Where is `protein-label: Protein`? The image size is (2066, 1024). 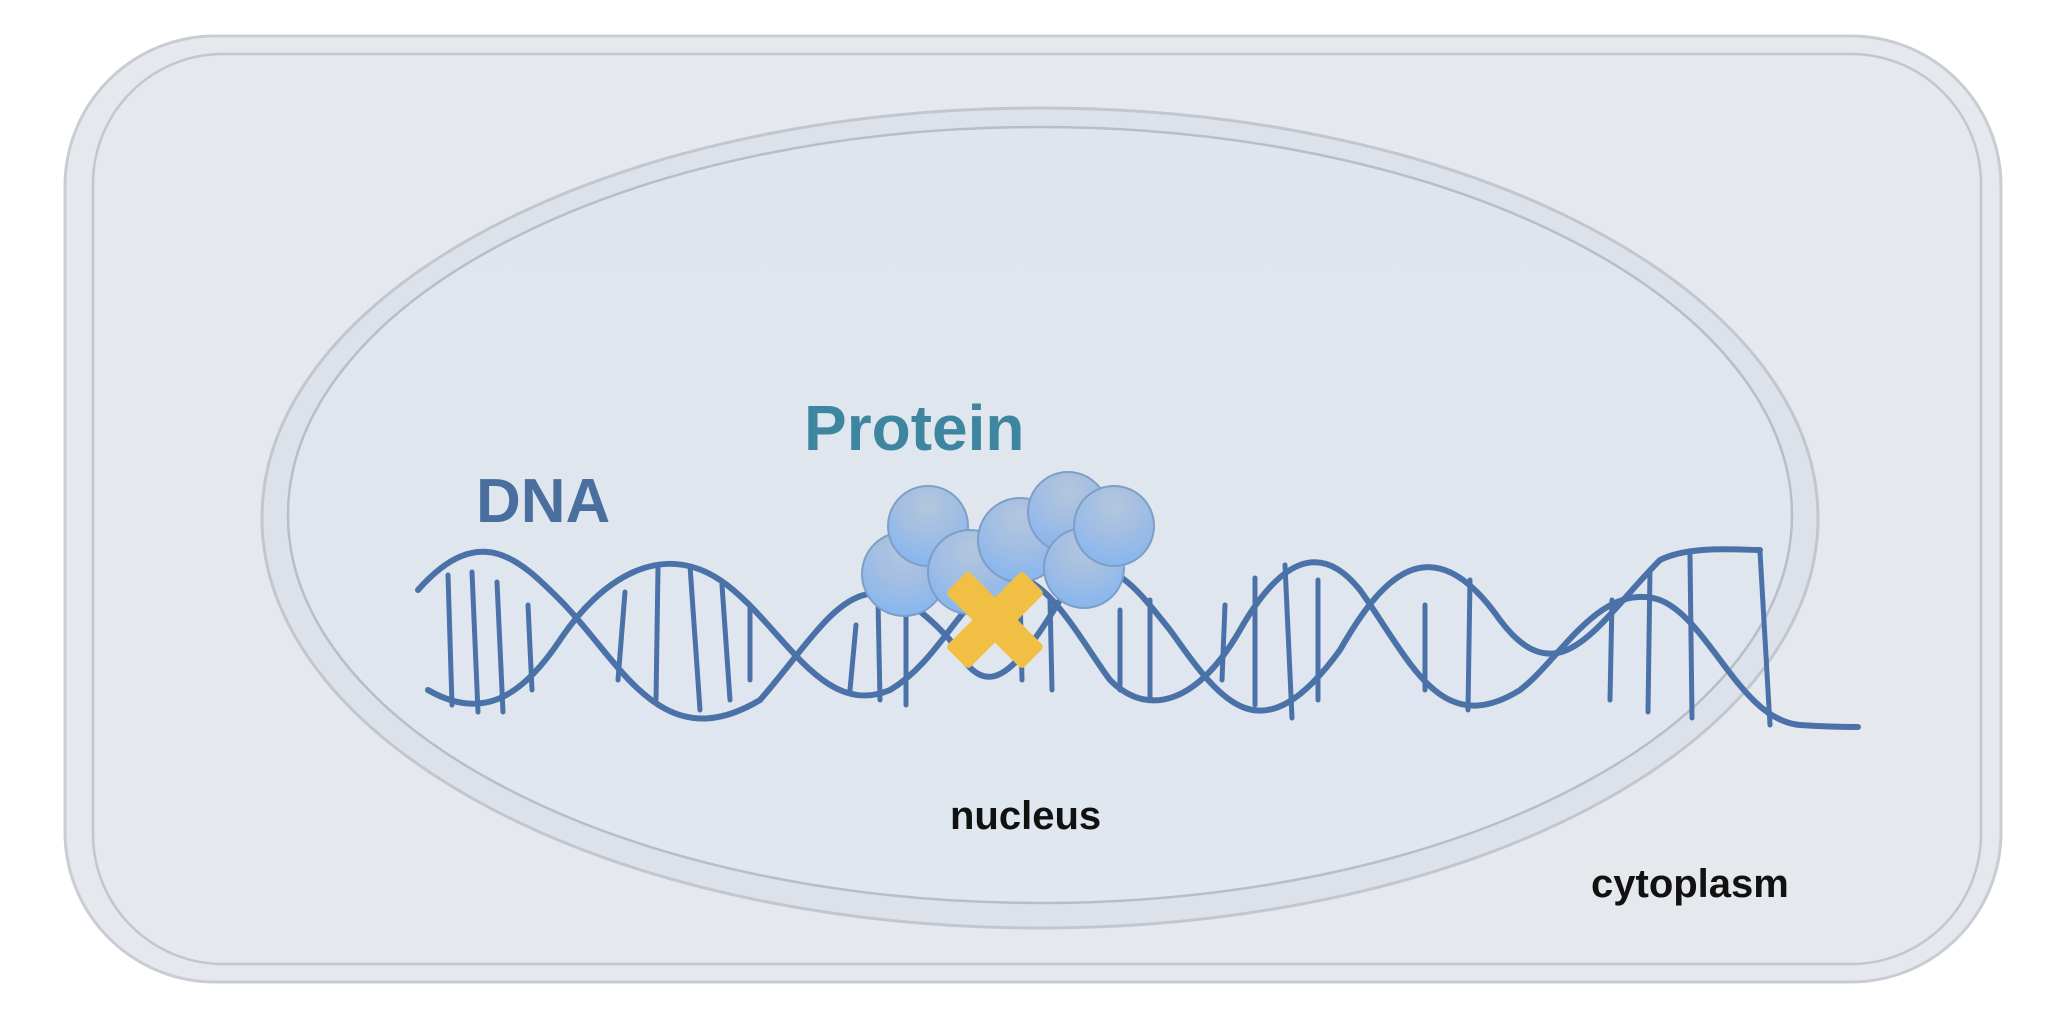
protein-label: Protein is located at coordinates (914, 428).